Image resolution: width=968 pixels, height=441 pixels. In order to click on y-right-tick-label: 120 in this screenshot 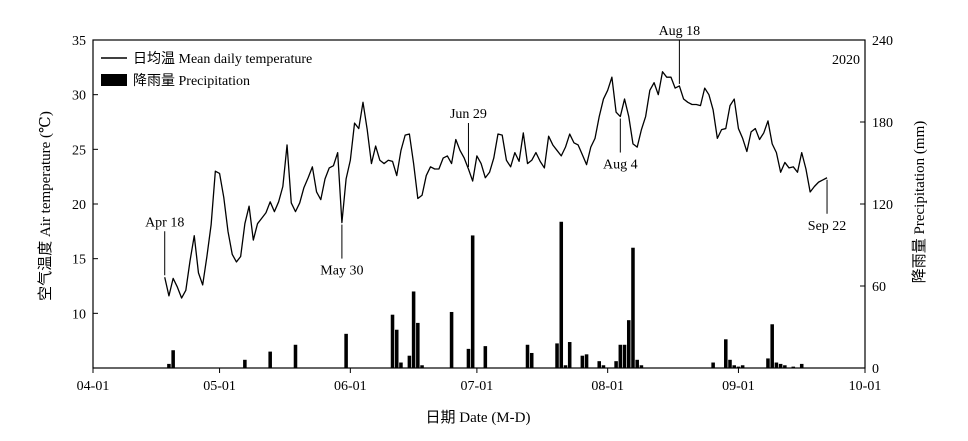, I will do `click(882, 205)`.